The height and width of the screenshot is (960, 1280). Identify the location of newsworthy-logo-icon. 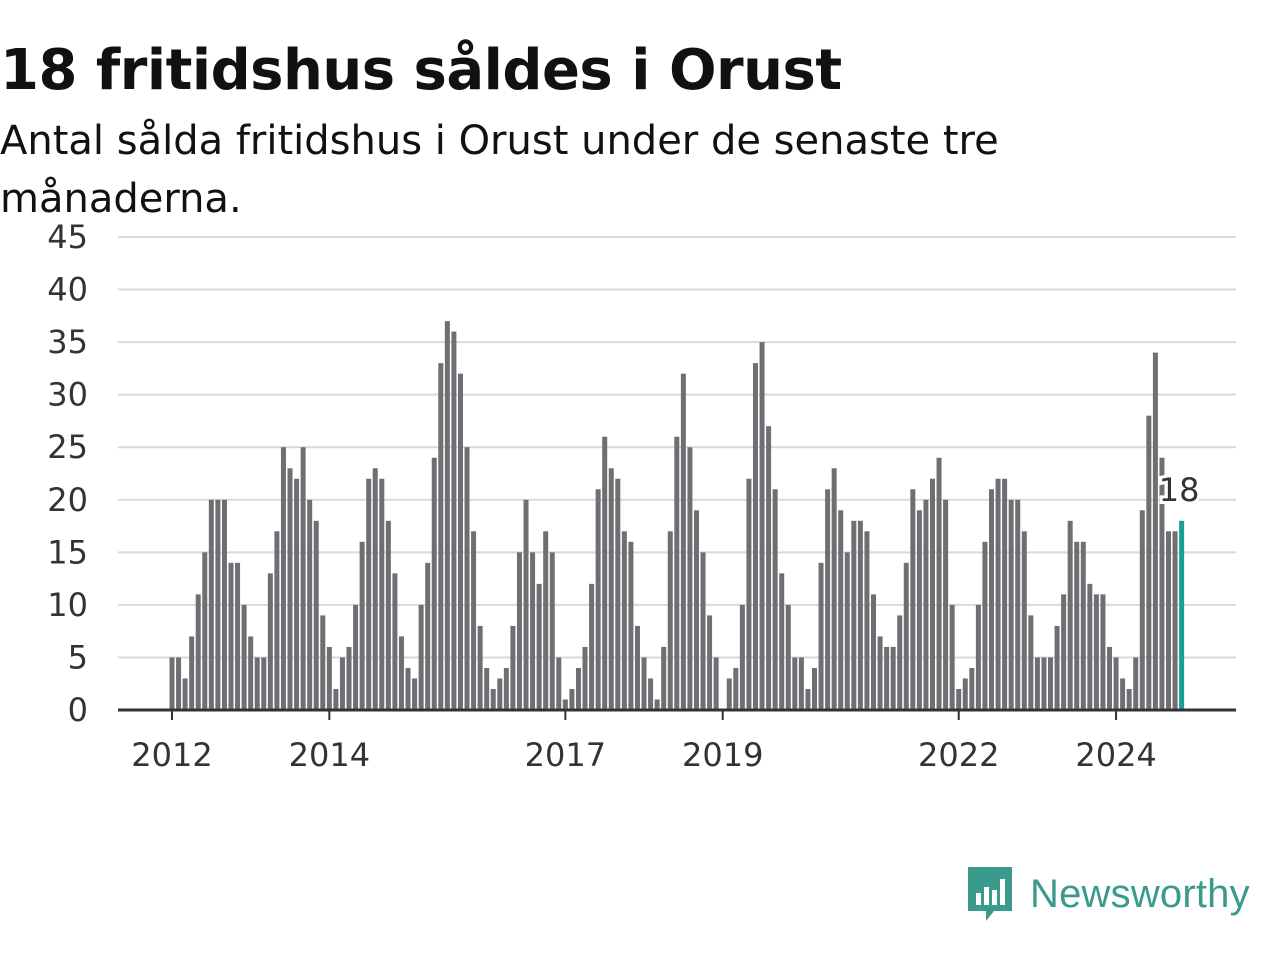
(990, 894).